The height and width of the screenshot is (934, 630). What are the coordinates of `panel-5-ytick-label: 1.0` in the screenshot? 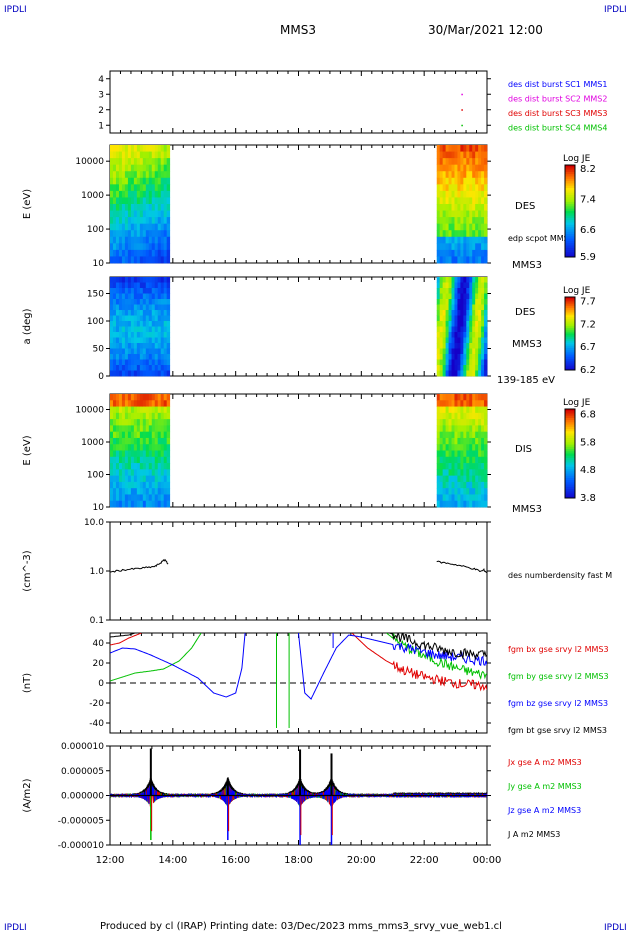 It's located at (97, 572).